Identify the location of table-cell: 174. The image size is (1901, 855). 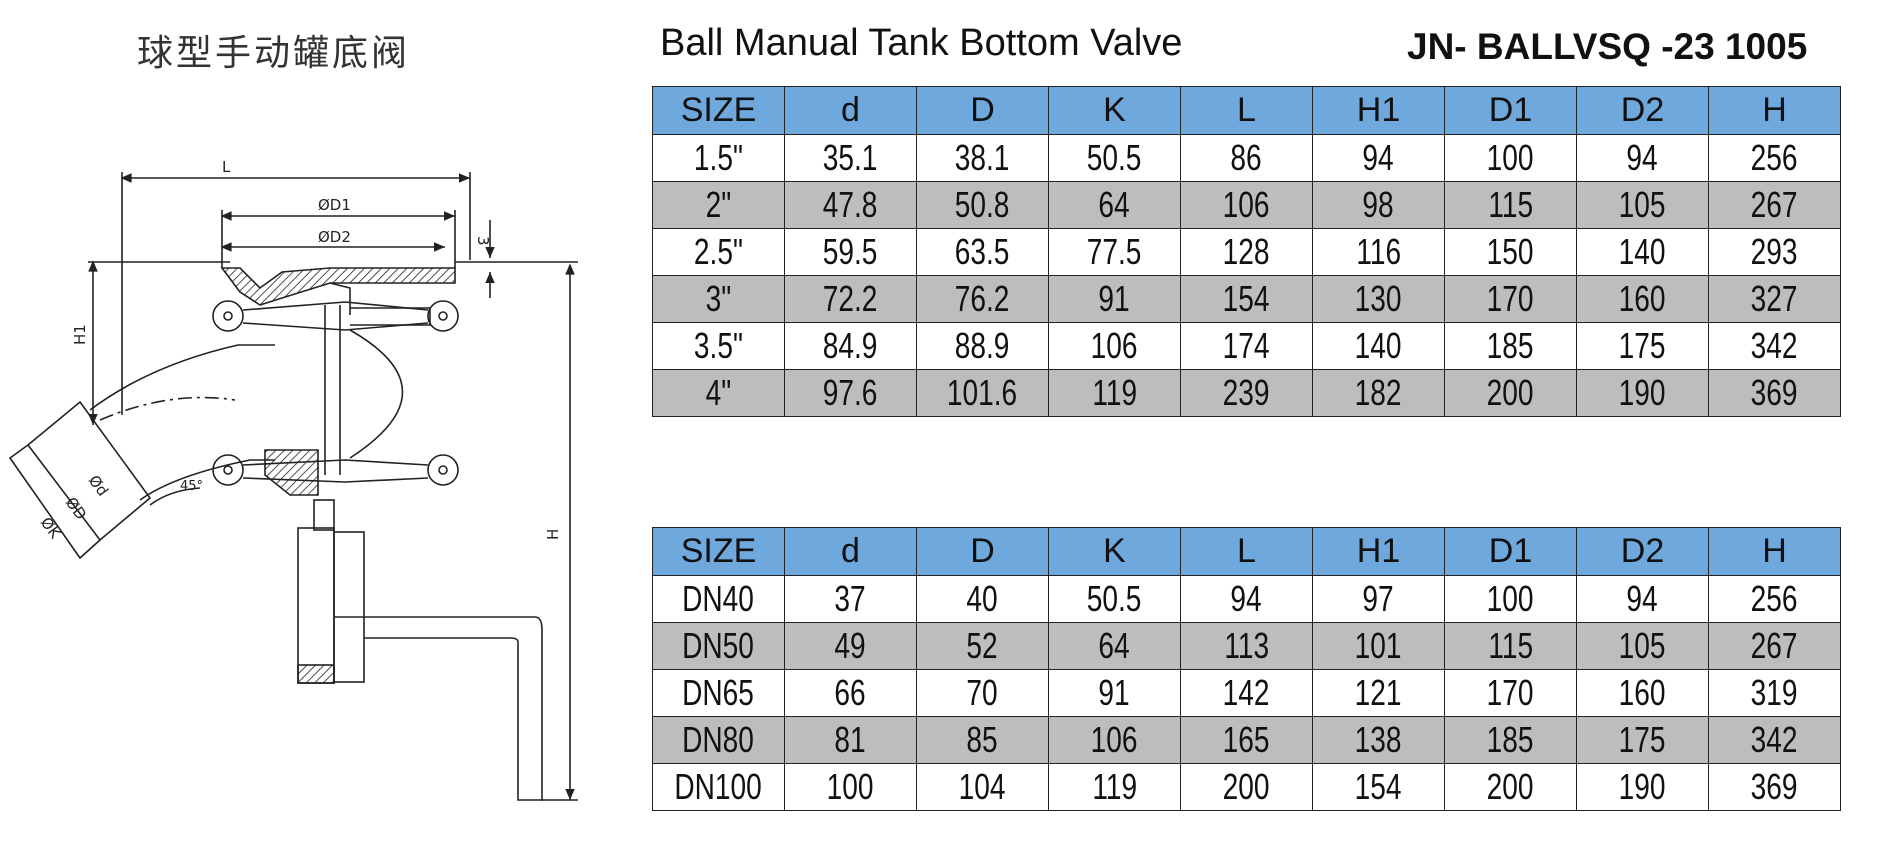
(1246, 346).